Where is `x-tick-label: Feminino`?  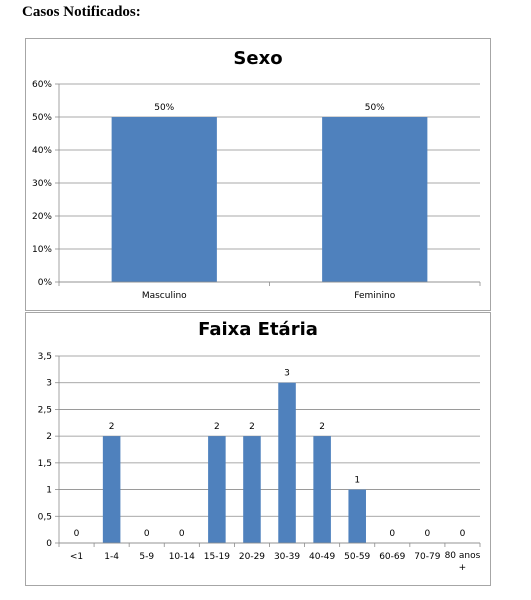
x-tick-label: Feminino is located at coordinates (374, 296).